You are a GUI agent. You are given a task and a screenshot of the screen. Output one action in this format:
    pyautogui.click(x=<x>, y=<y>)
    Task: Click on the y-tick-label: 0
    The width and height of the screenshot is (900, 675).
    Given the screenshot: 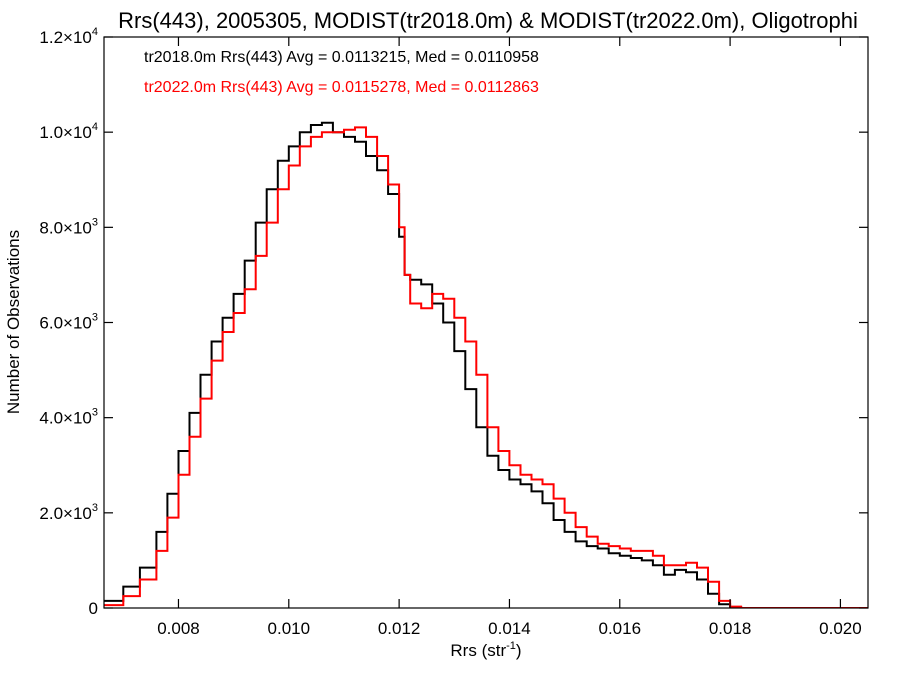 What is the action you would take?
    pyautogui.click(x=93, y=608)
    